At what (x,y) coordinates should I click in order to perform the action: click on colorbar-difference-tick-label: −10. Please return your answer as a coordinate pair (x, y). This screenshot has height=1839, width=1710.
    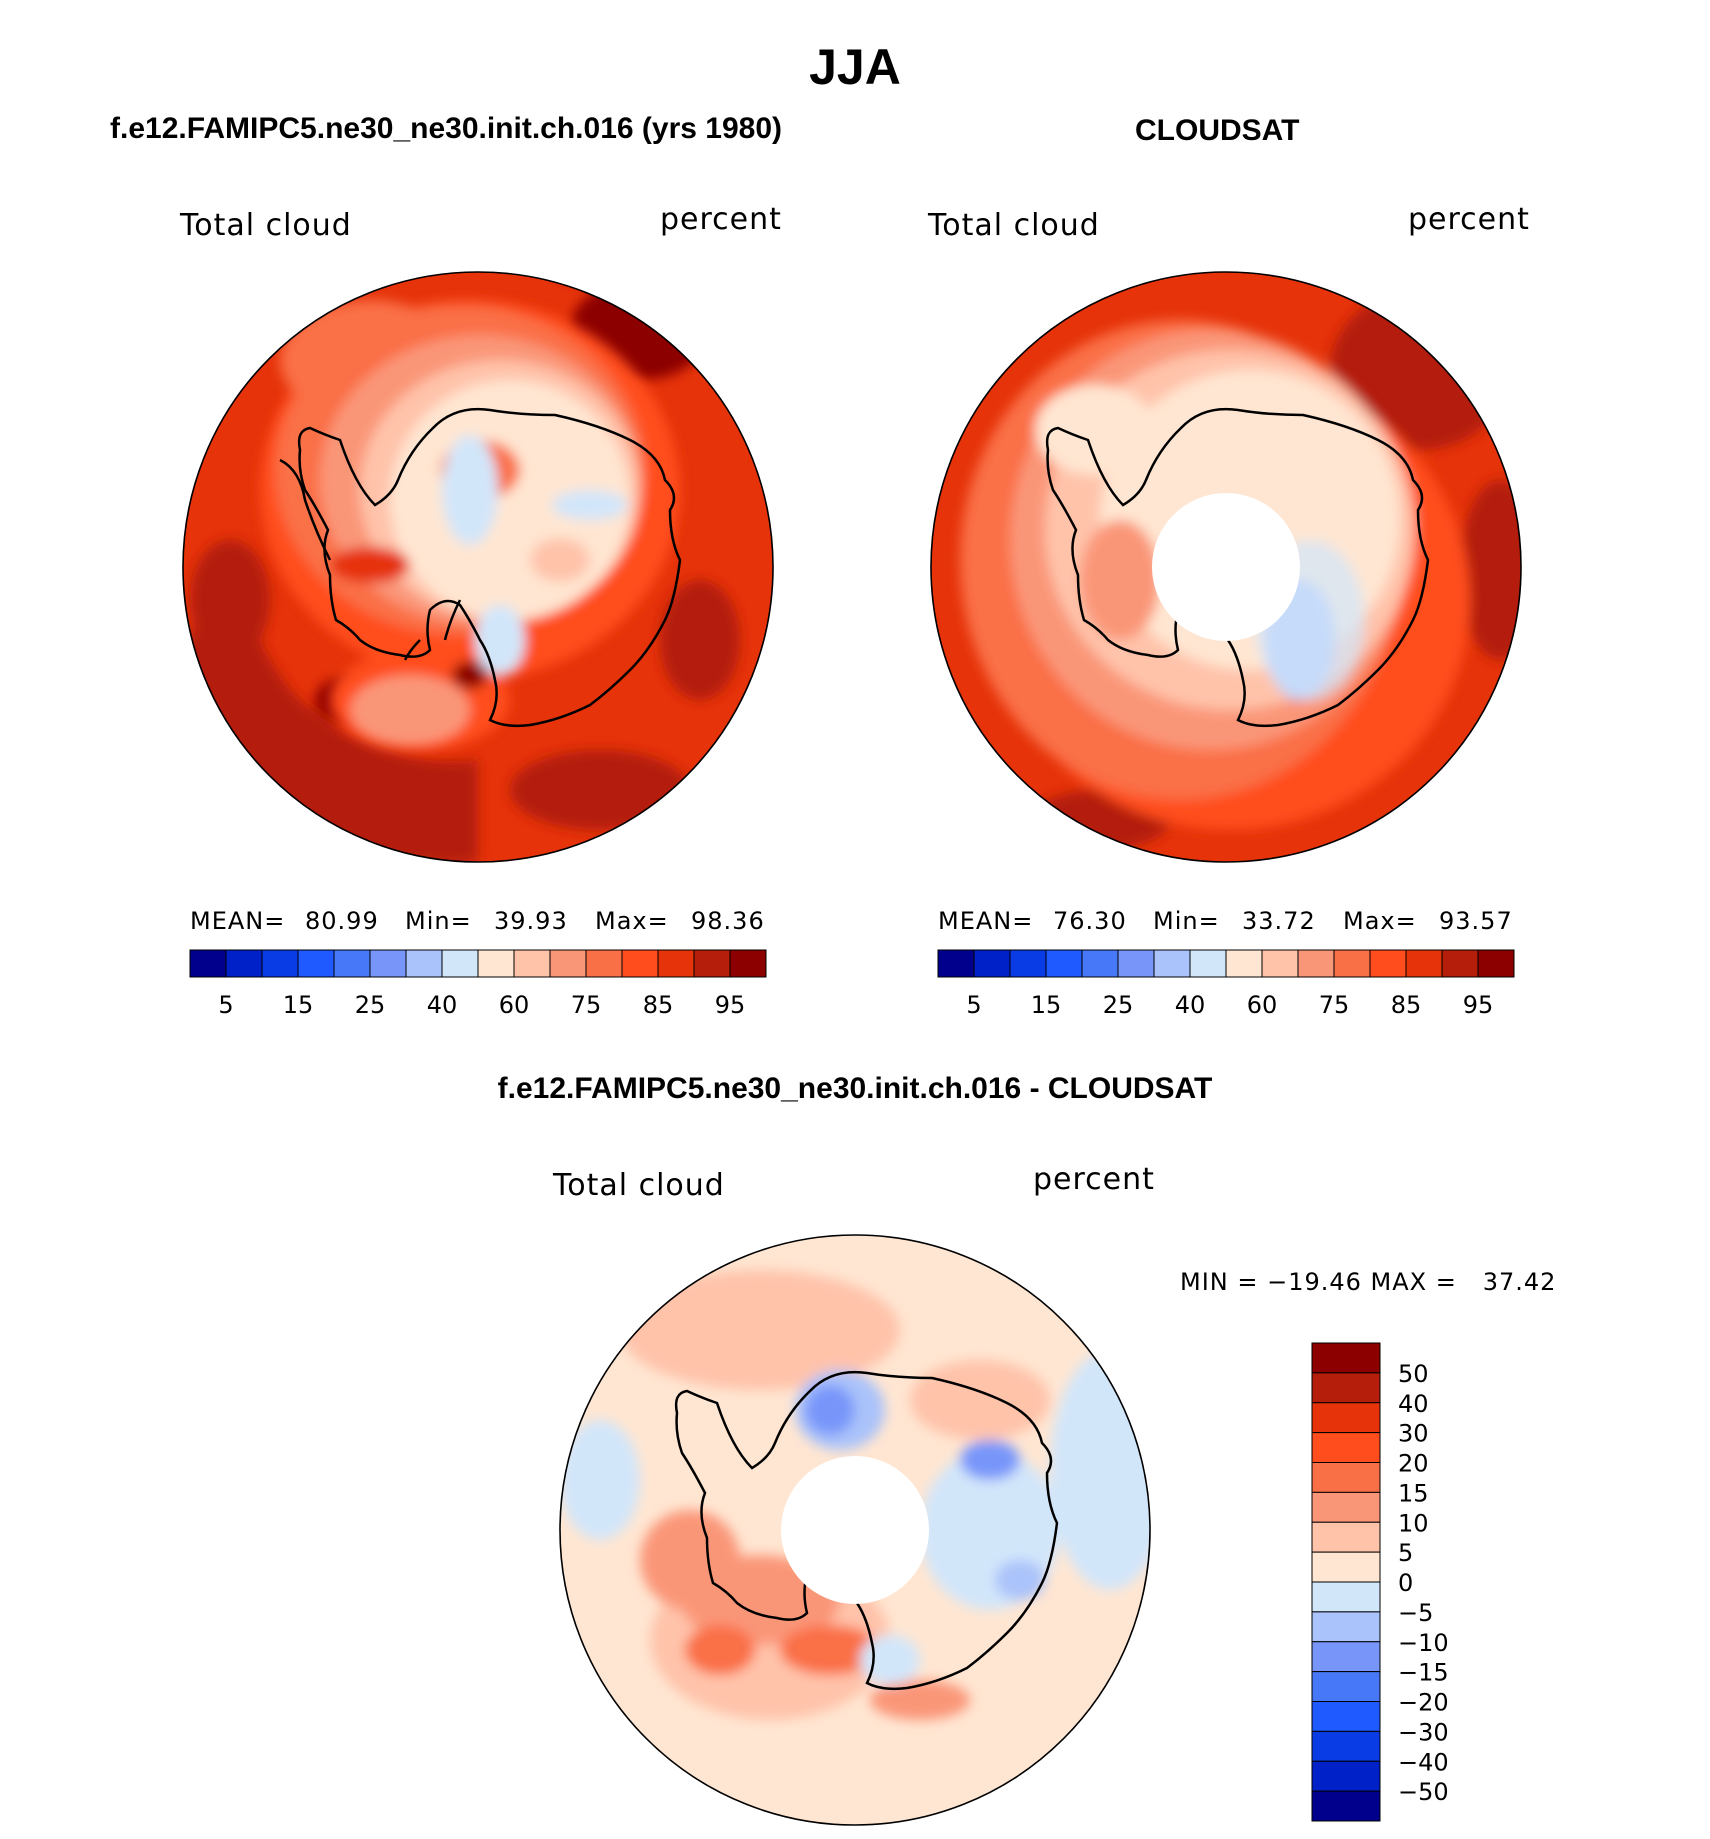
    Looking at the image, I should click on (1423, 1643).